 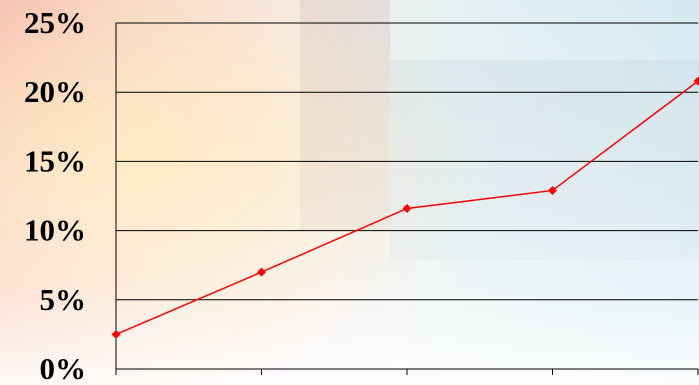 What do you see at coordinates (55, 230) in the screenshot?
I see `y-tick-label-10: 10%` at bounding box center [55, 230].